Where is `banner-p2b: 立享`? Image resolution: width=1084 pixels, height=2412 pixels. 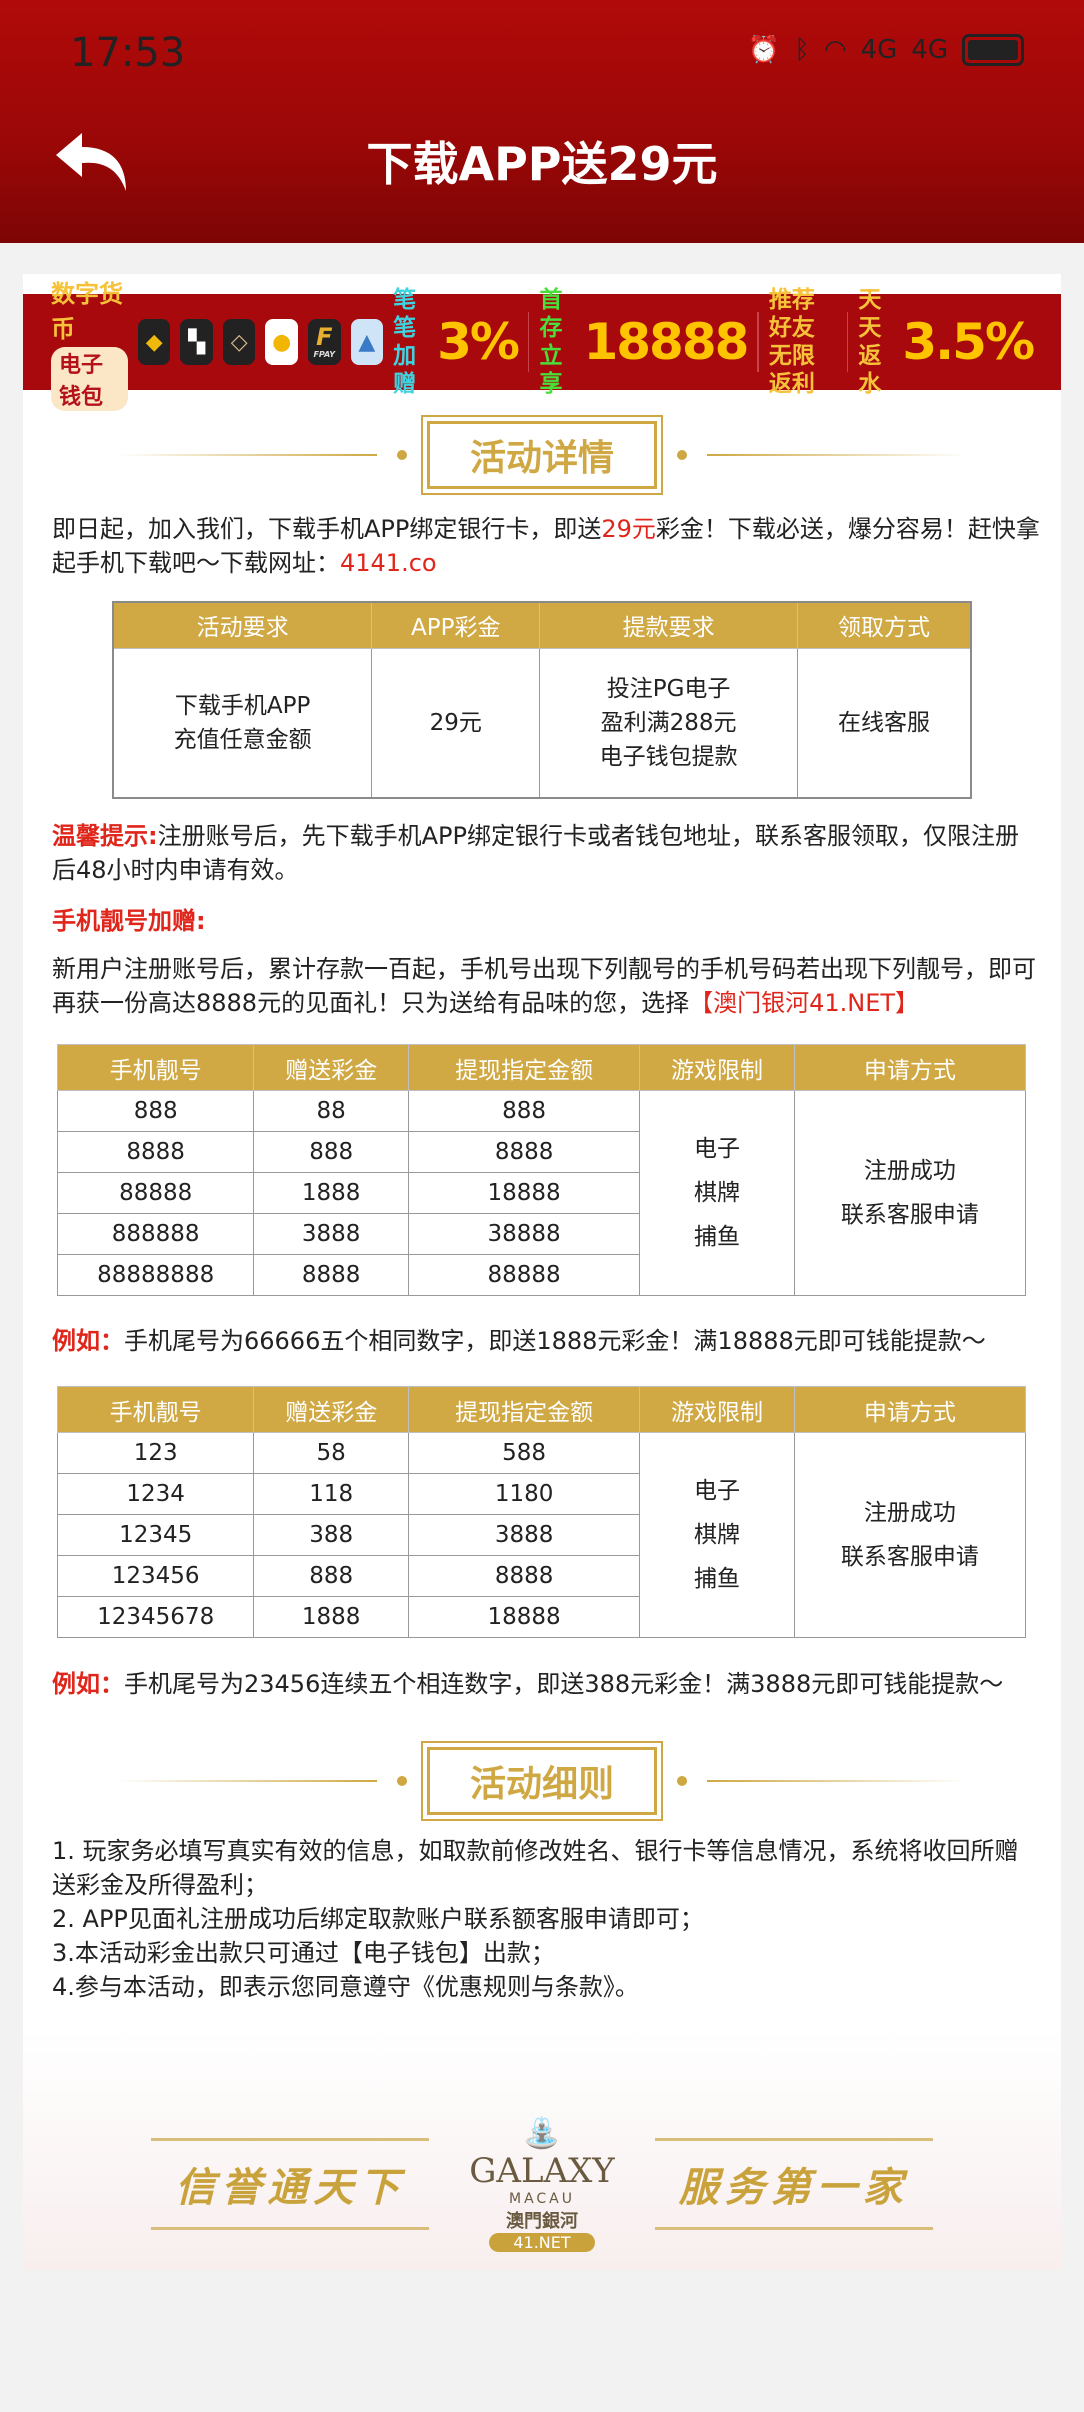
banner-p2b: 立享 is located at coordinates (551, 370).